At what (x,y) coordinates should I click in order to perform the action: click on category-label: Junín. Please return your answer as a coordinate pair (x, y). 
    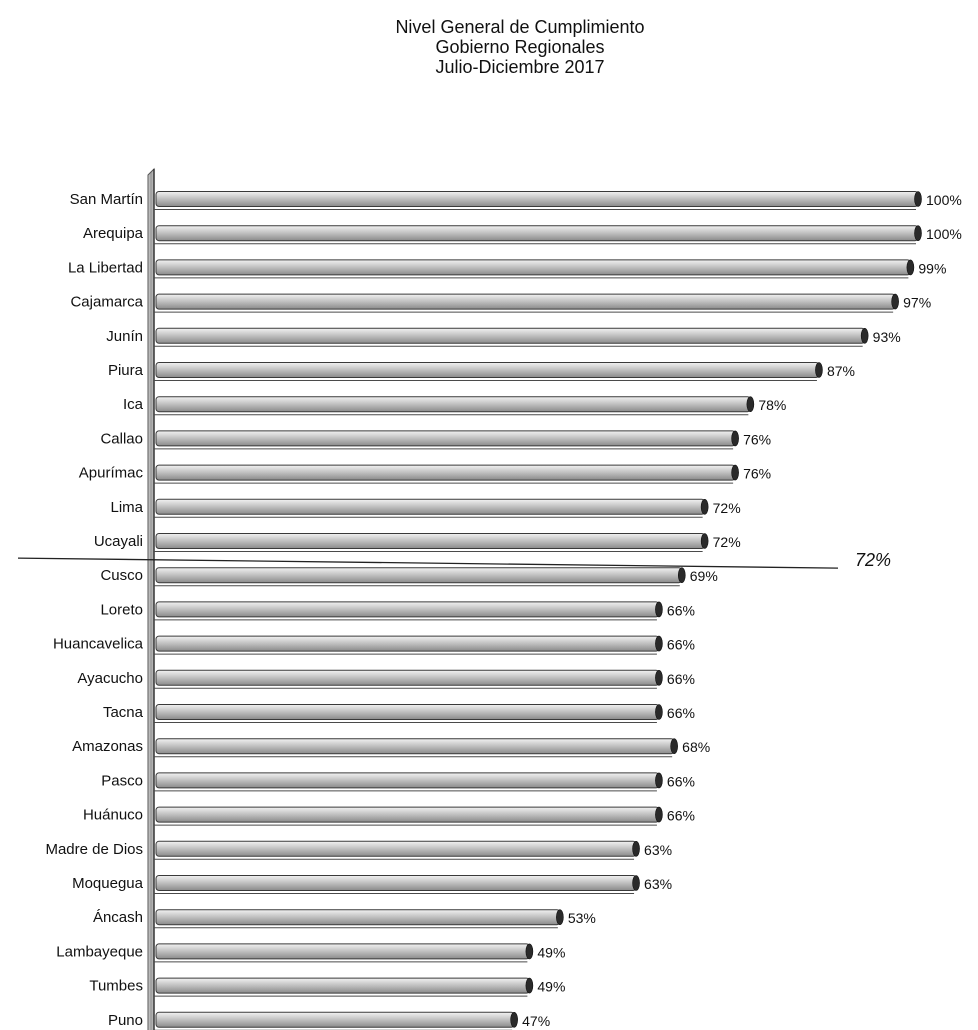
    Looking at the image, I should click on (124, 336).